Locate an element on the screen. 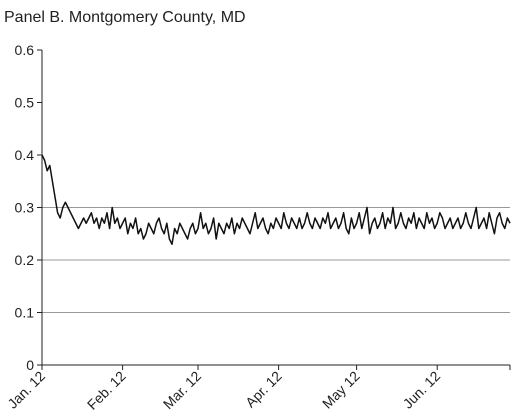 This screenshot has width=530, height=420. y-tick-label: 0.6 is located at coordinates (25, 50).